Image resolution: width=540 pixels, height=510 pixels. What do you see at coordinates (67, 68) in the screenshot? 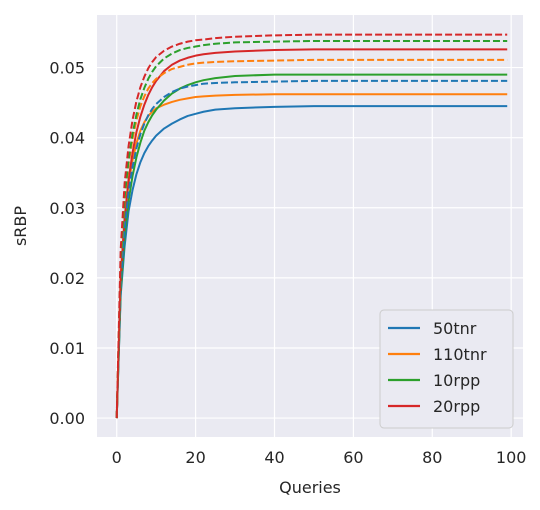
I see `y-tick-label: 0.05` at bounding box center [67, 68].